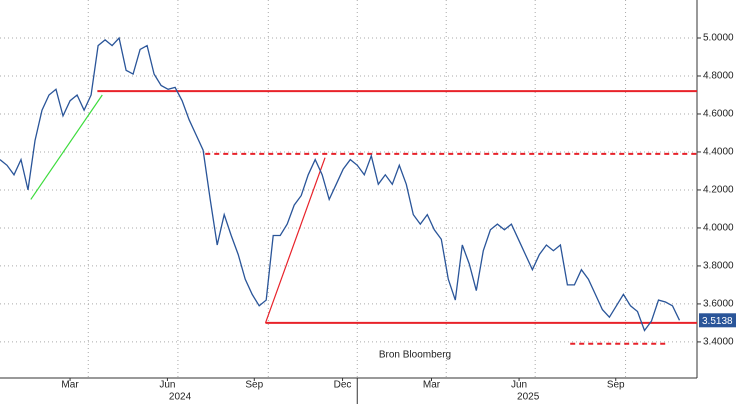 The image size is (736, 404). I want to click on last-value-box, so click(717, 320).